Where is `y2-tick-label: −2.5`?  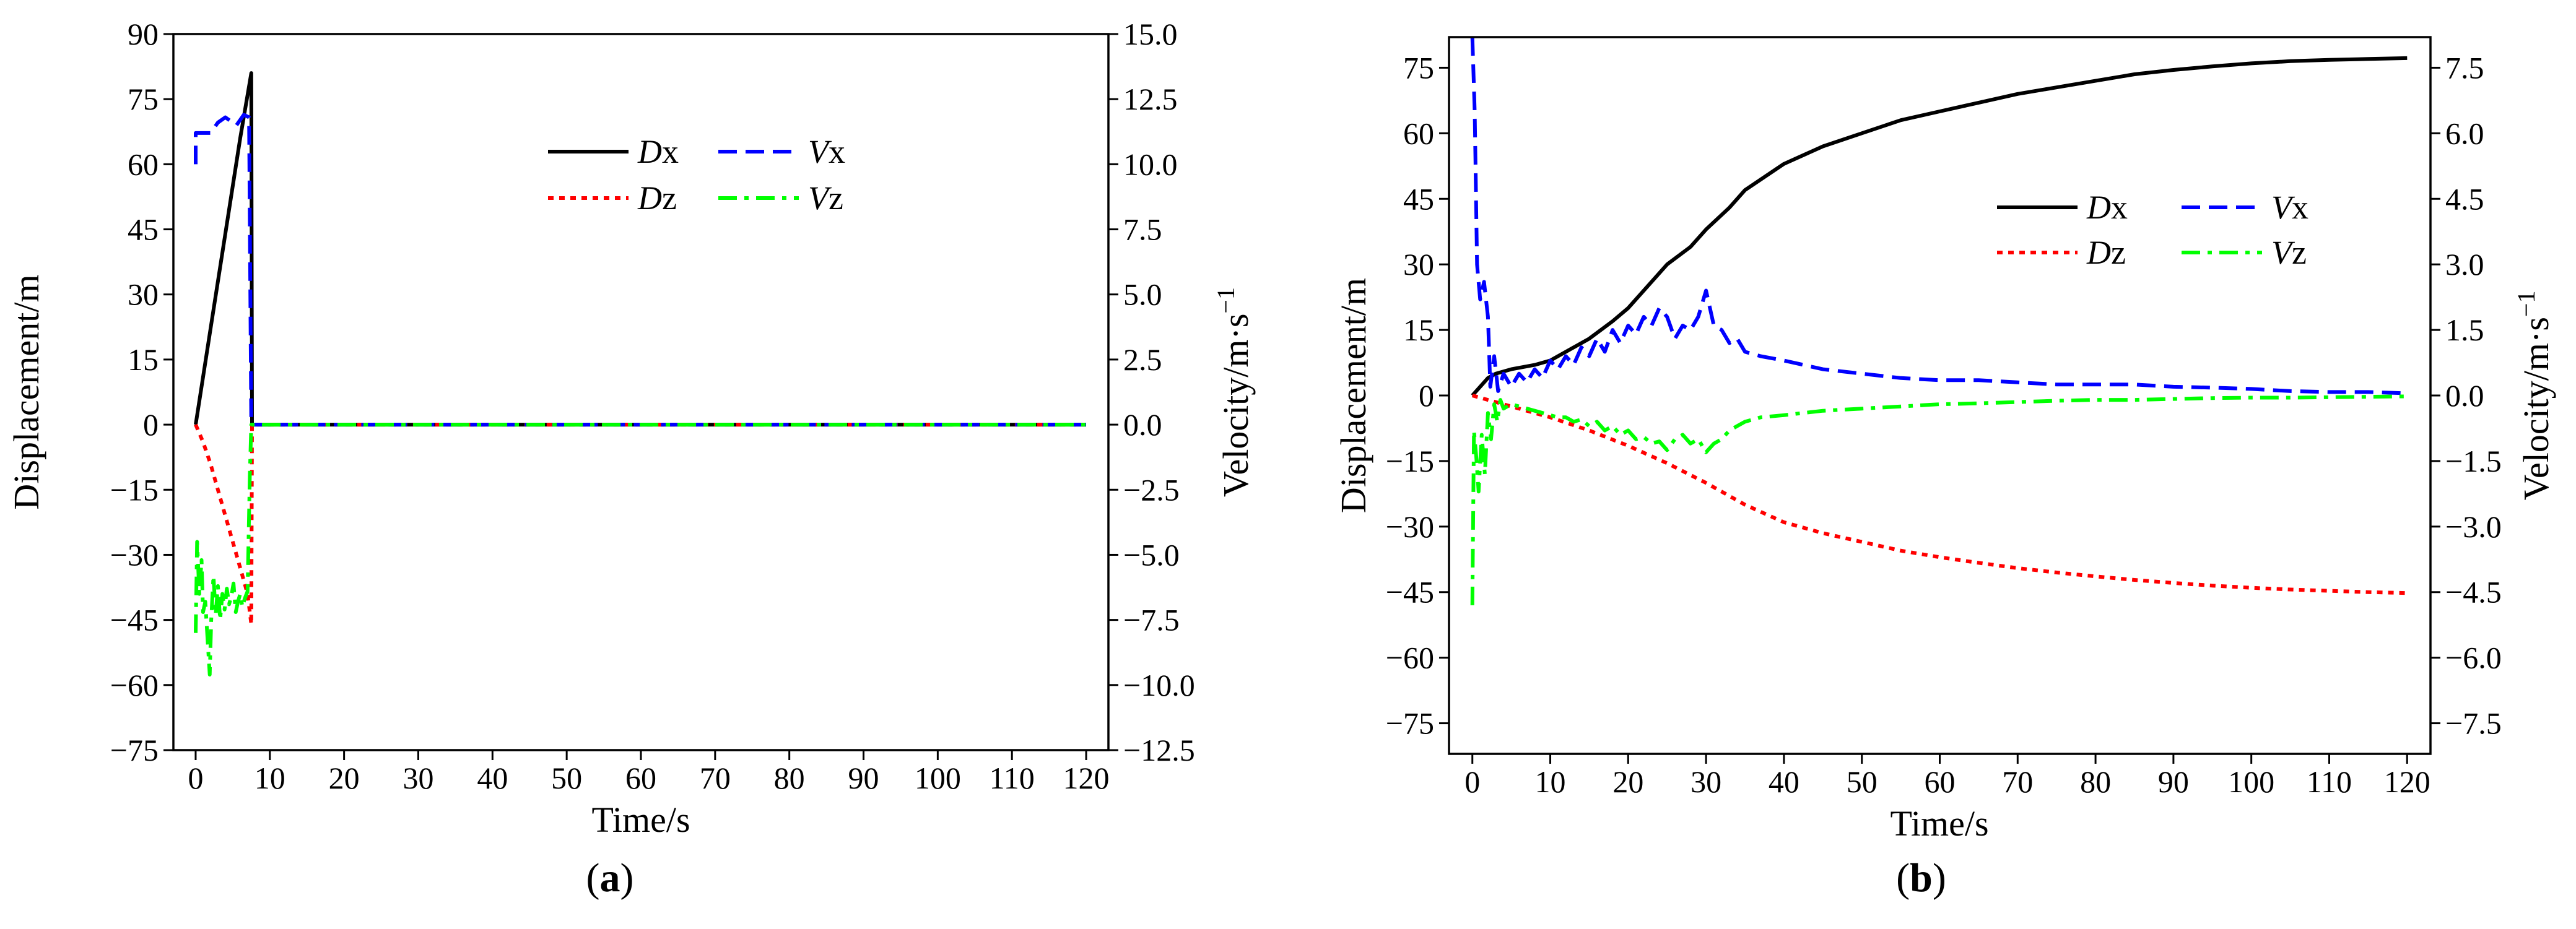 y2-tick-label: −2.5 is located at coordinates (1151, 489).